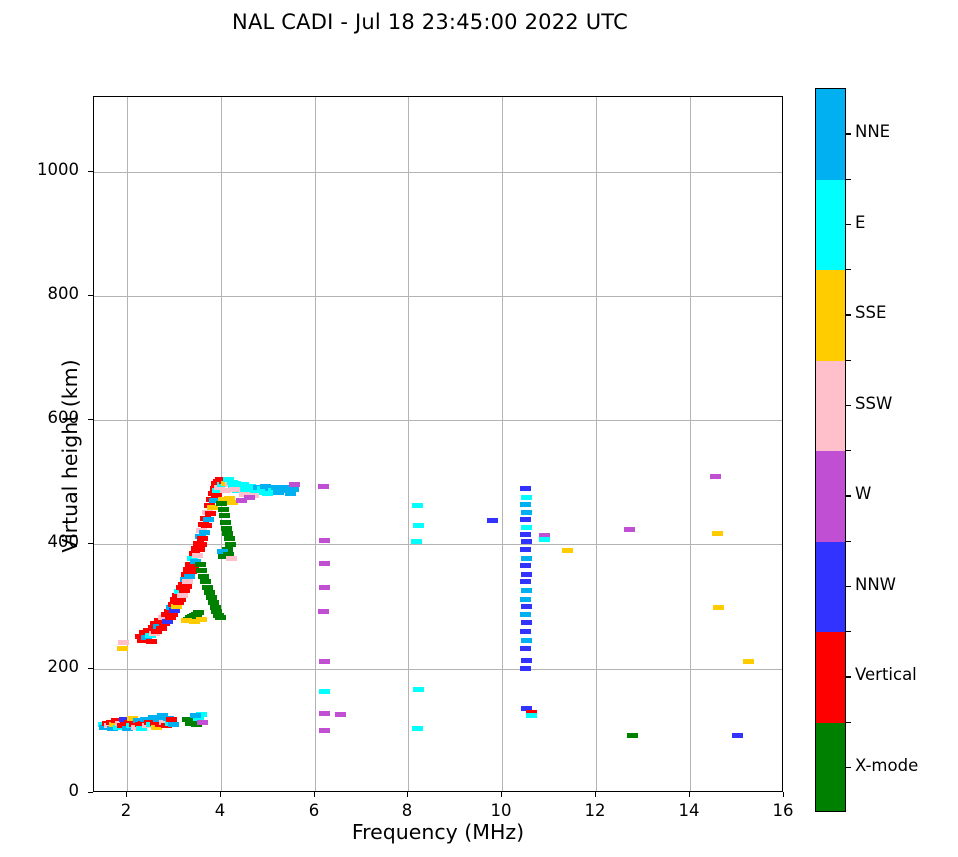 This screenshot has height=857, width=958. I want to click on y-axis-tick, so click(90, 668).